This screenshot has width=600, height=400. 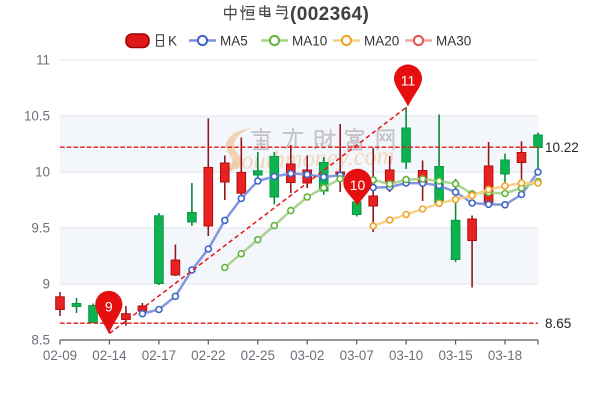 What do you see at coordinates (562, 147) in the screenshot?
I see `svg-text: 10.22` at bounding box center [562, 147].